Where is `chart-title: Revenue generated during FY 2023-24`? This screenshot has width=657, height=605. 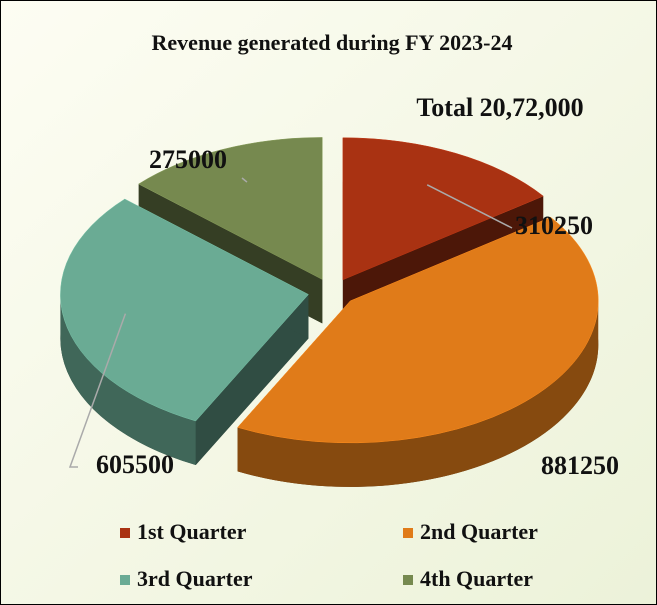
chart-title: Revenue generated during FY 2023-24 is located at coordinates (332, 42).